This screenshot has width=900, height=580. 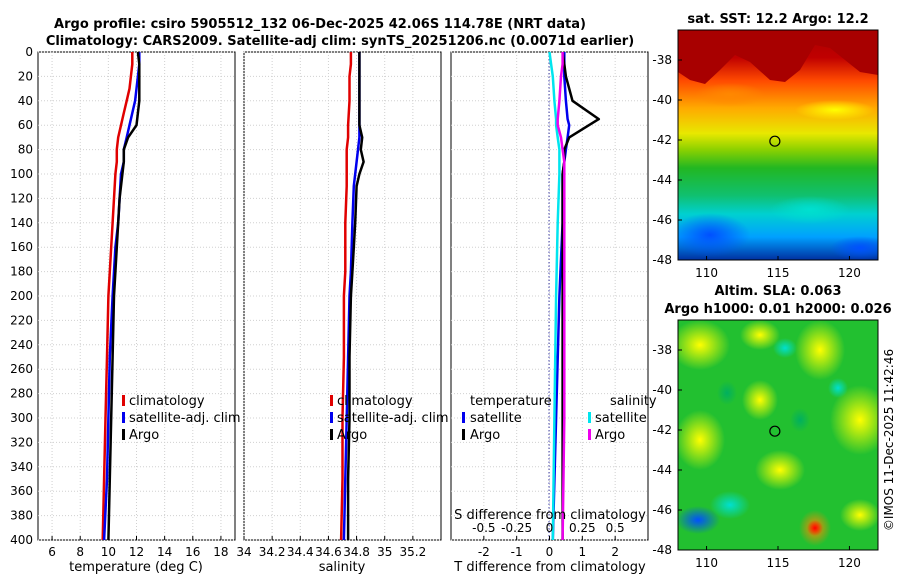 What do you see at coordinates (21, 442) in the screenshot?
I see `depth-tick-label: 320` at bounding box center [21, 442].